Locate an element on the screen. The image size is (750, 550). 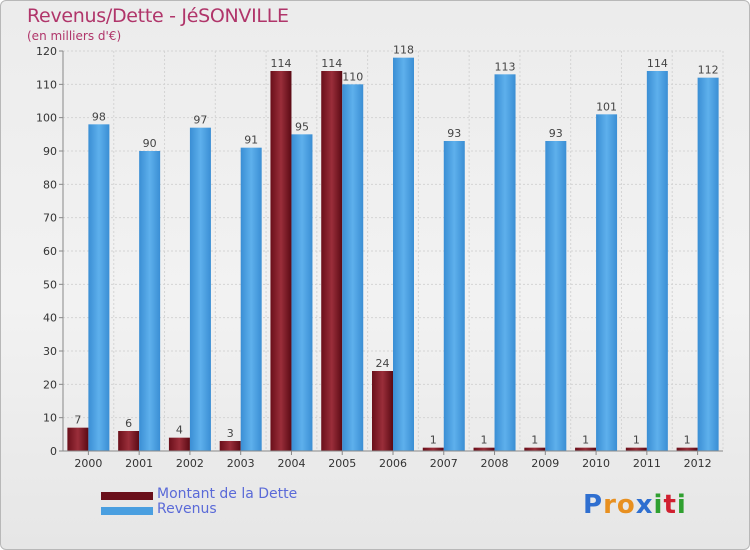
logo-letter: o is located at coordinates (626, 505).